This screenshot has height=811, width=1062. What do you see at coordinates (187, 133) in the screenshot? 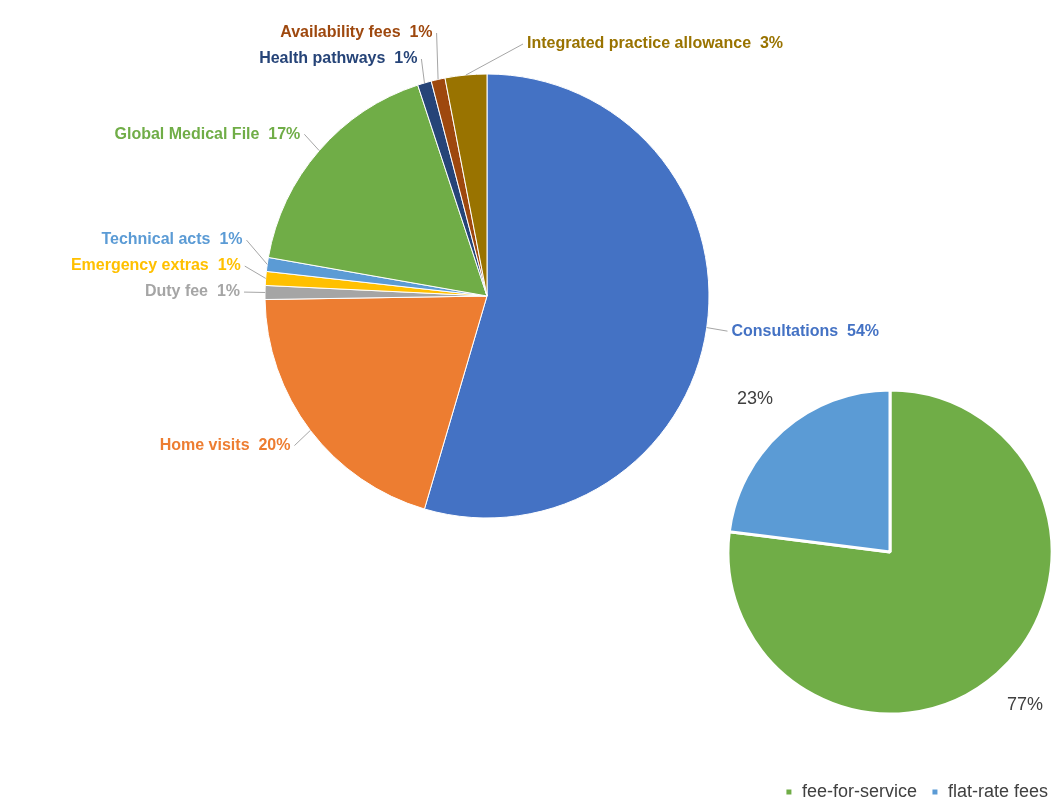
I see `slice-label: Global Medical File` at bounding box center [187, 133].